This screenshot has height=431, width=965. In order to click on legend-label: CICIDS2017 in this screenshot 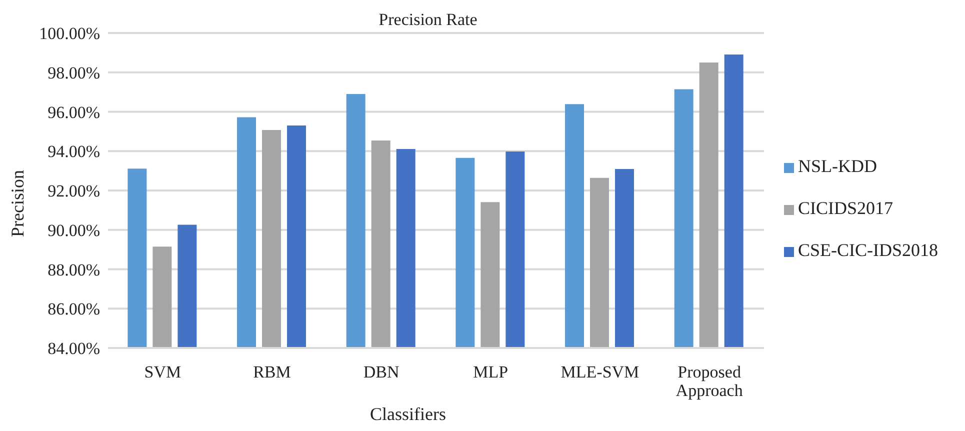, I will do `click(845, 208)`.